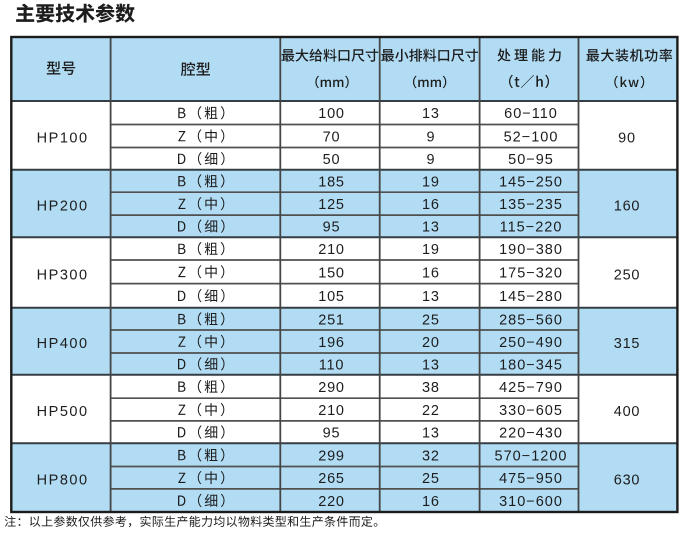 The image size is (688, 536). What do you see at coordinates (627, 412) in the screenshot?
I see `svg-text: 400` at bounding box center [627, 412].